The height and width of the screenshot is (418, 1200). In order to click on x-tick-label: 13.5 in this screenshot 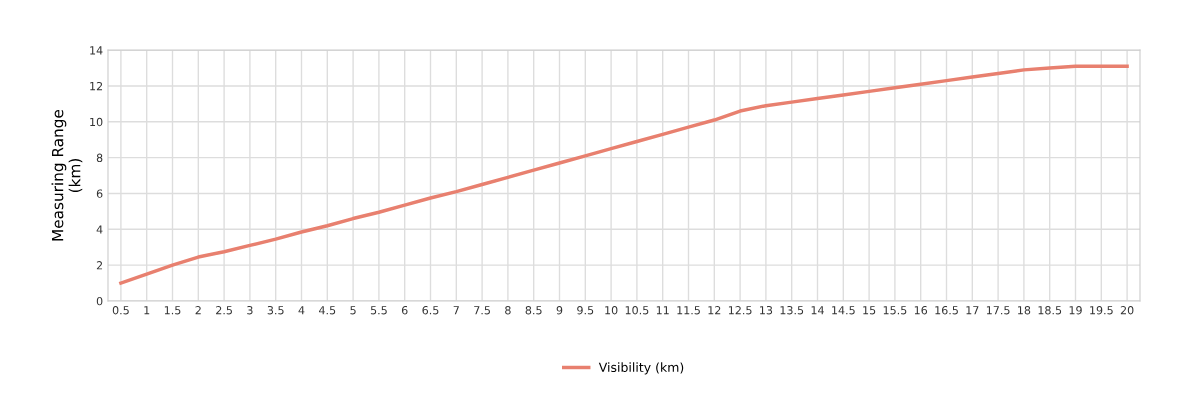, I will do `click(792, 310)`.